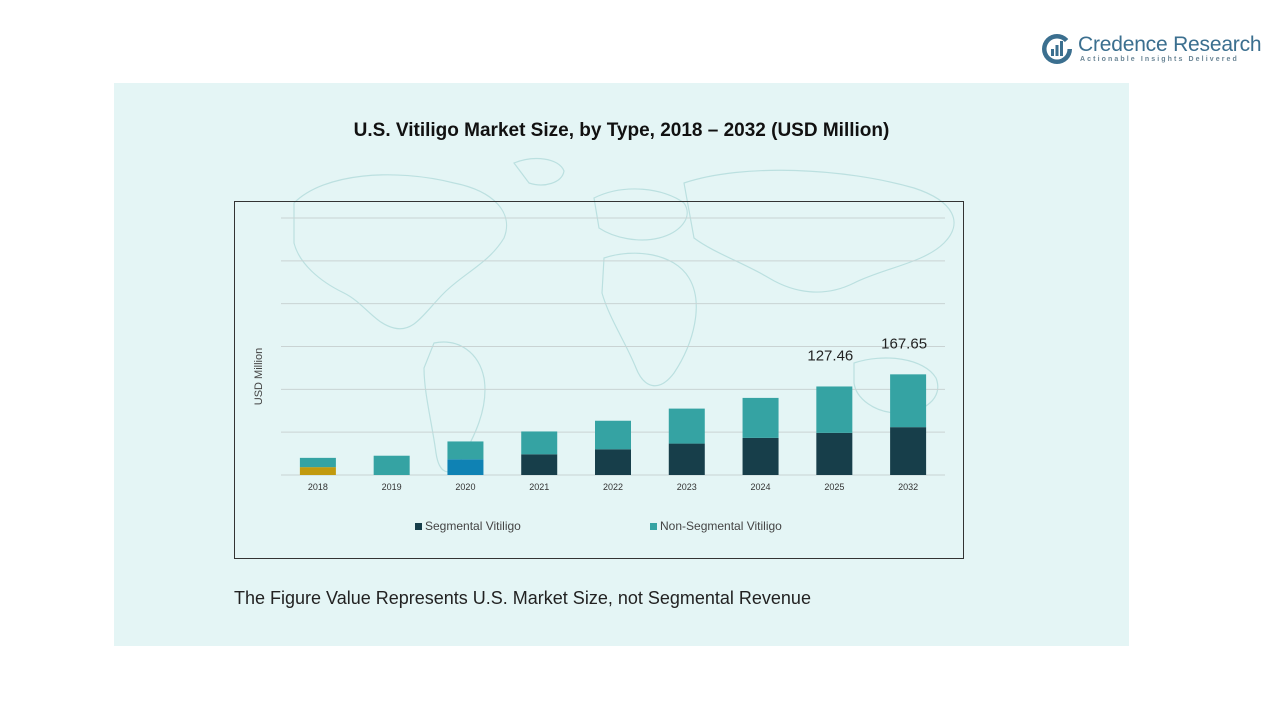 Image resolution: width=1280 pixels, height=720 pixels. What do you see at coordinates (760, 417) in the screenshot?
I see `bar-non-segmental-2024` at bounding box center [760, 417].